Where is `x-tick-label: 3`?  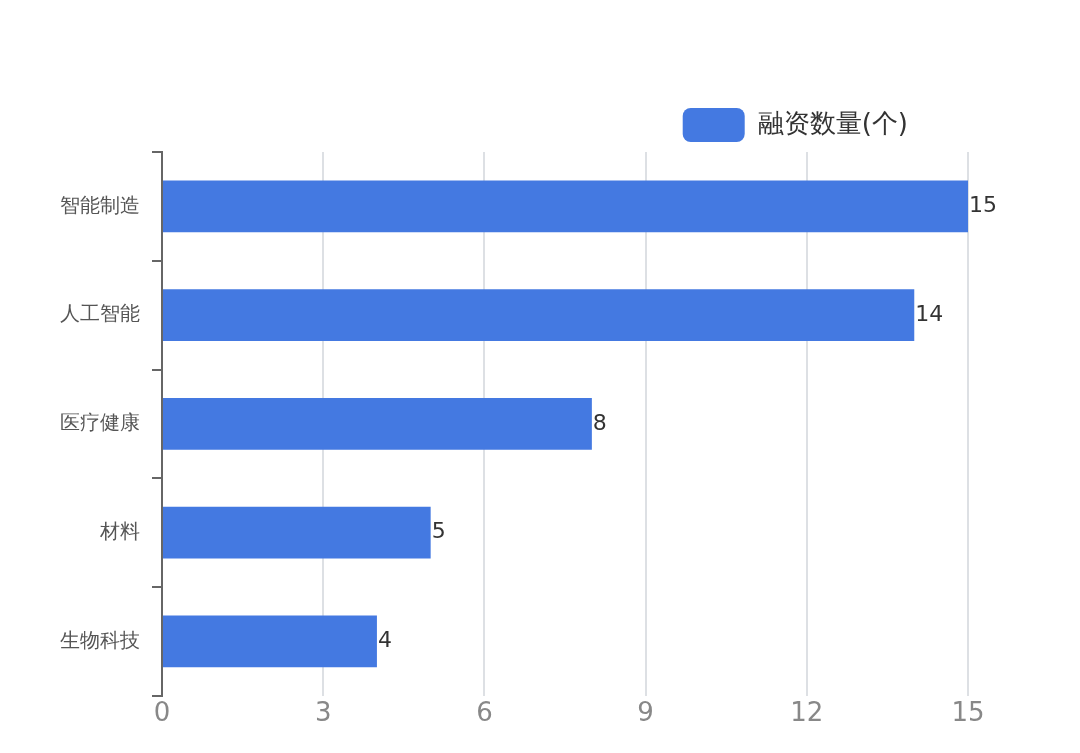
x-tick-label: 3 is located at coordinates (323, 712).